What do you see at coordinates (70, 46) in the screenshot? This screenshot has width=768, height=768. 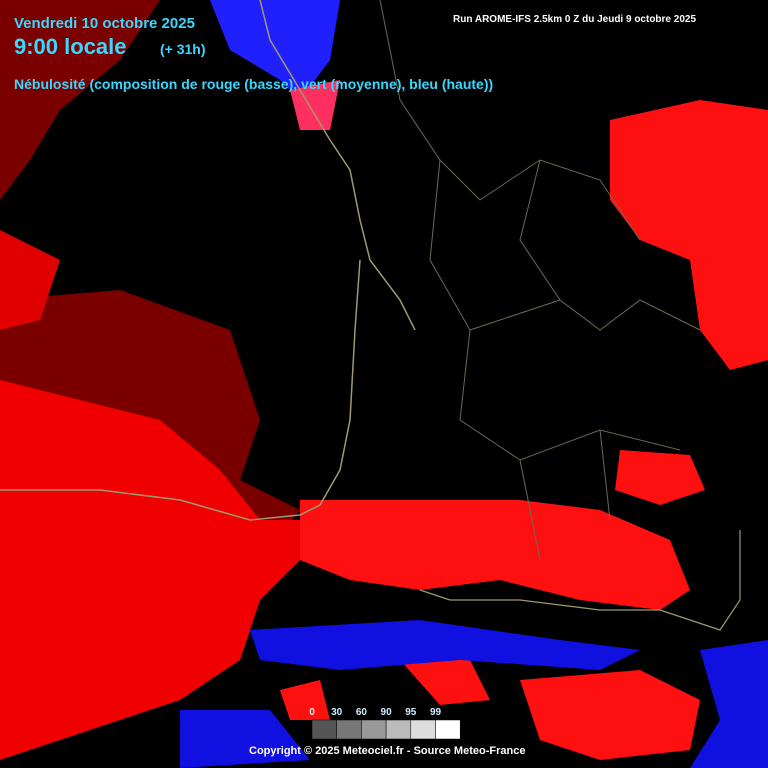 I see `time: 9:00 locale` at bounding box center [70, 46].